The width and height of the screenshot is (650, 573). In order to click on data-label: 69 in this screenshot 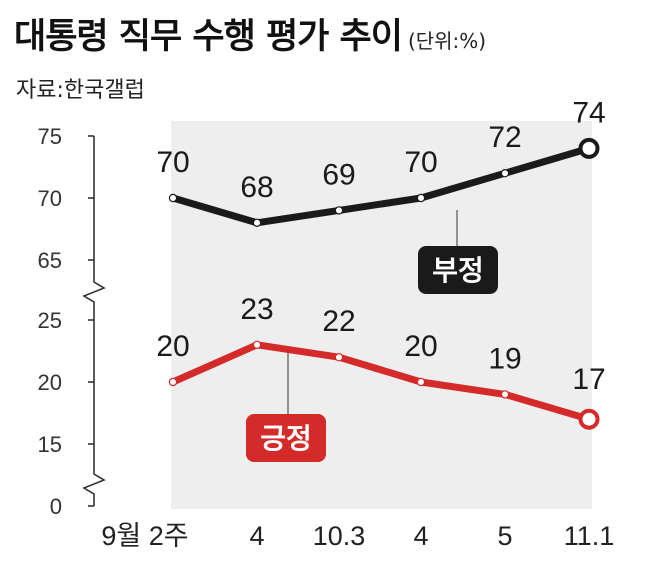, I will do `click(338, 174)`.